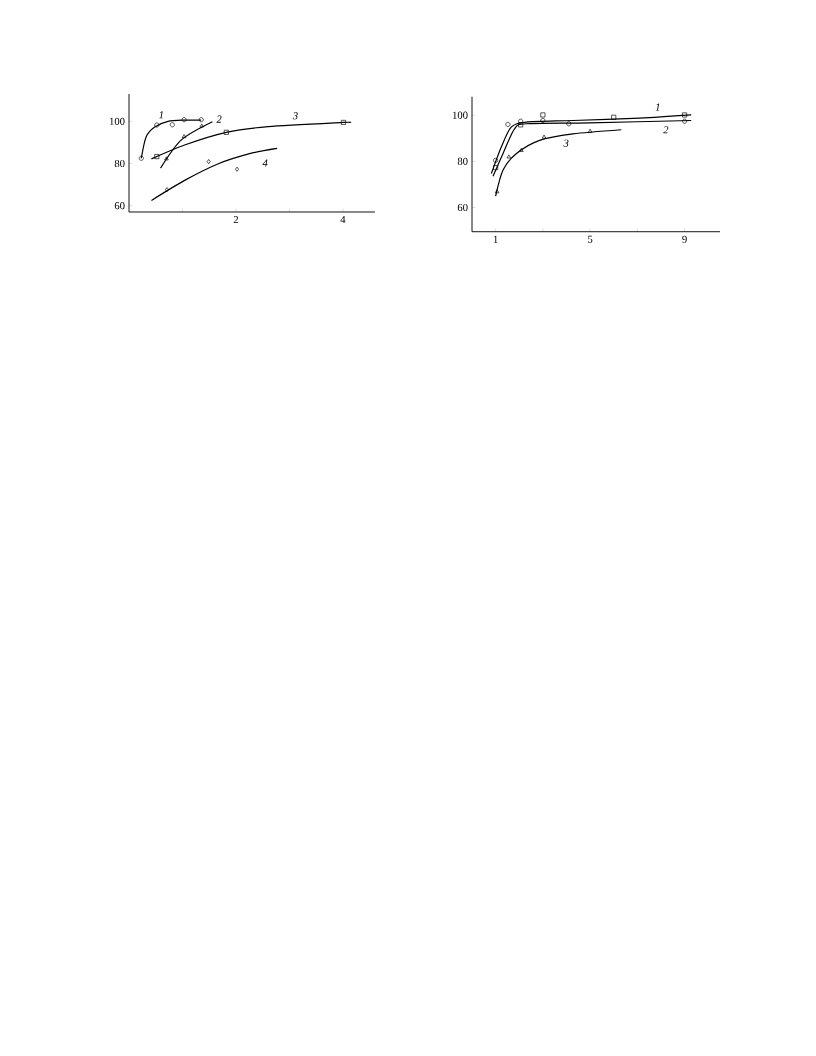 This screenshot has height=1056, width=816. I want to click on series-label: 4, so click(265, 163).